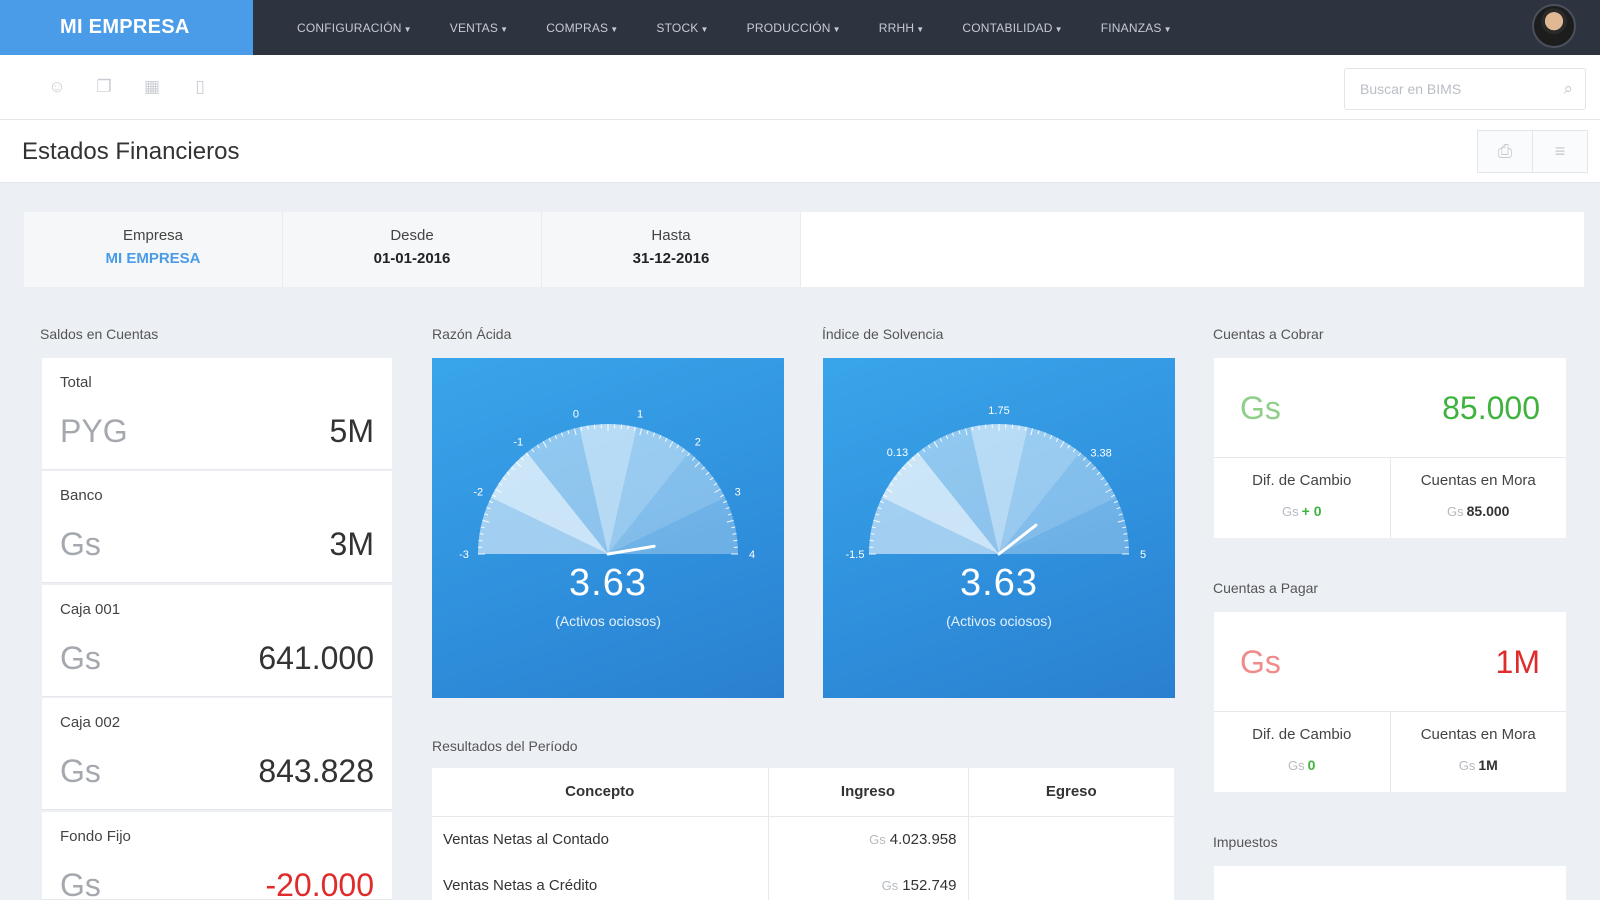 This screenshot has width=1600, height=900. I want to click on filter-hasta: Hasta 31-12-2016, so click(671, 249).